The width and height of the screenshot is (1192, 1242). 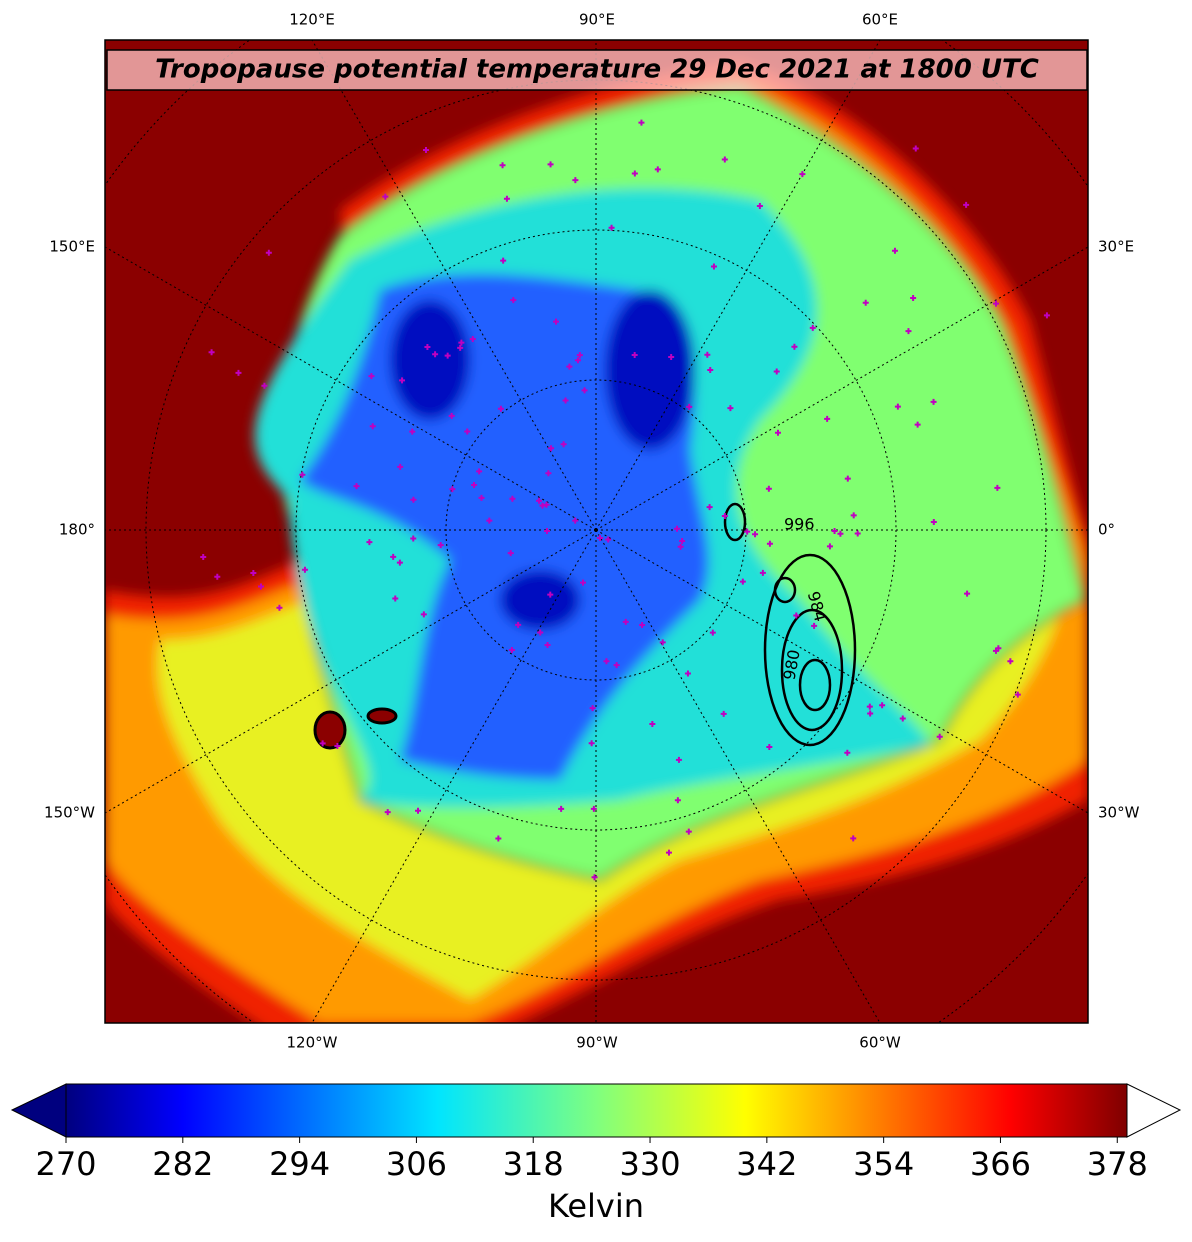 I want to click on colorbar-tick-label: 366, so click(x=1000, y=1164).